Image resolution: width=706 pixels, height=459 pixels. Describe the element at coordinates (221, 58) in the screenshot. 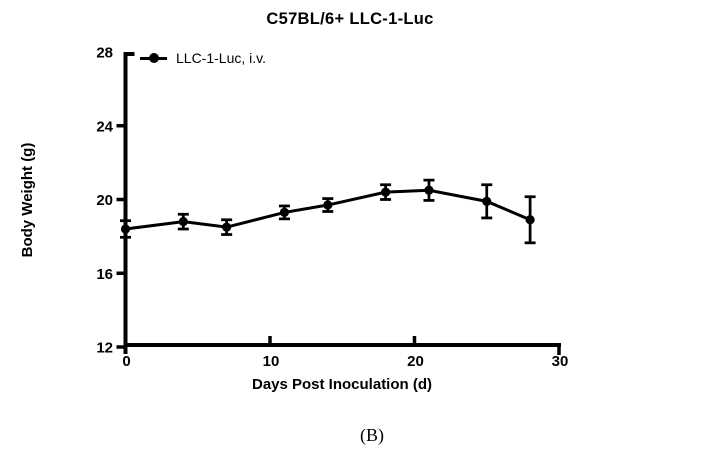

I see `legend-label: LLC-1-Luc, i.v.` at that location.